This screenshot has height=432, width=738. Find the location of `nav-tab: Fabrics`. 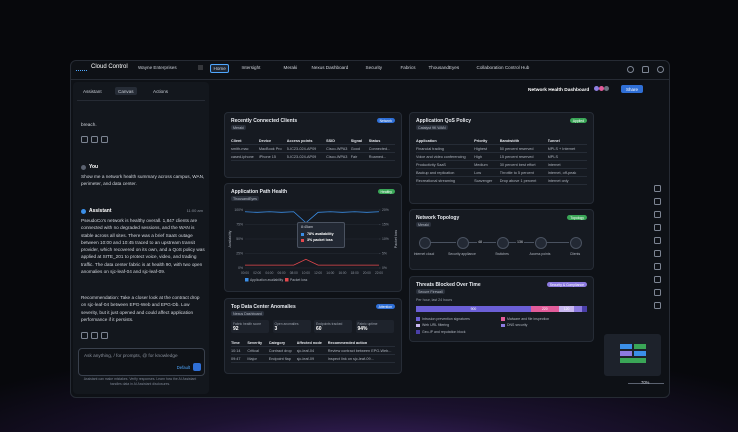

nav-tab: Fabrics is located at coordinates (408, 67).